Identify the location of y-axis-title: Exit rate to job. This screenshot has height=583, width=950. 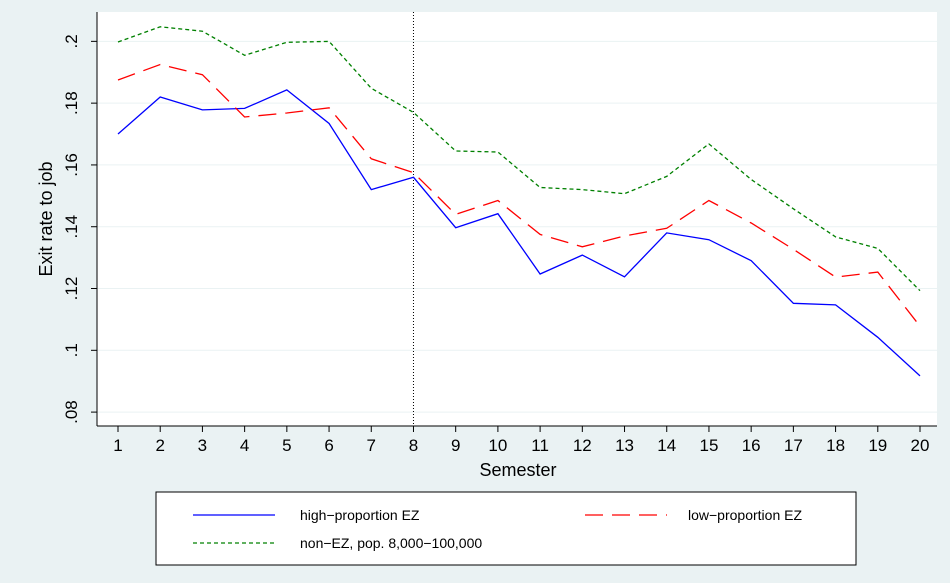
(46, 218).